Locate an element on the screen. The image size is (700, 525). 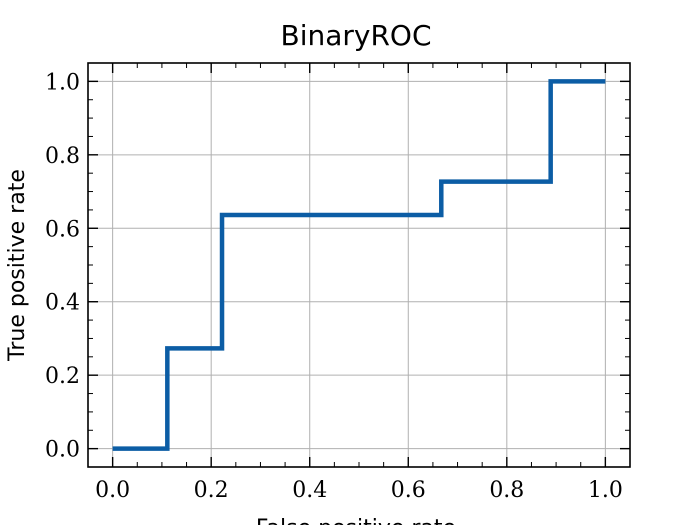
x-tick-label-2: 0.4 is located at coordinates (309, 490).